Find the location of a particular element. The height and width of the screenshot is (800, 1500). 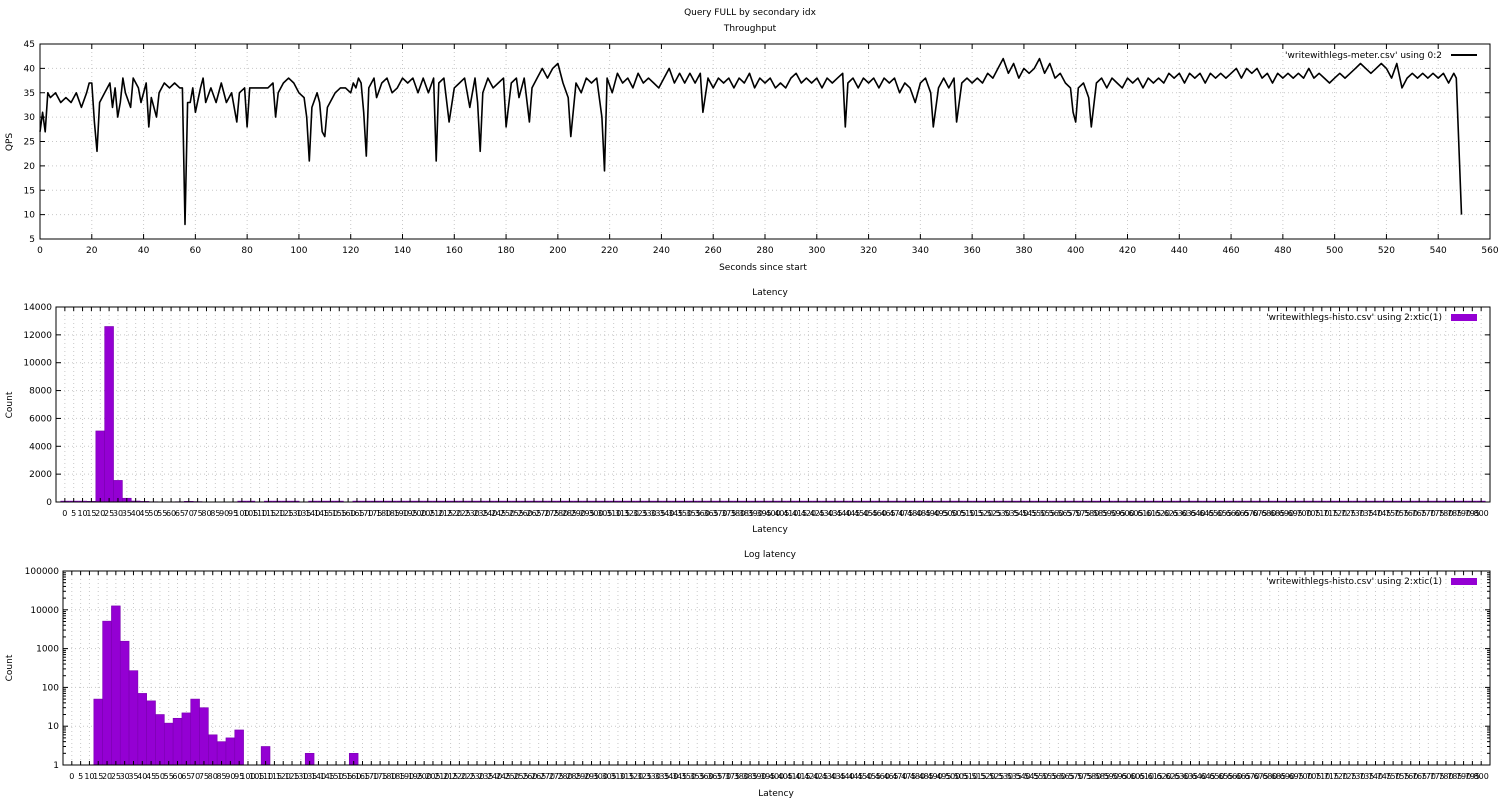

log-latency-y-axis-label: Count is located at coordinates (10, 667).